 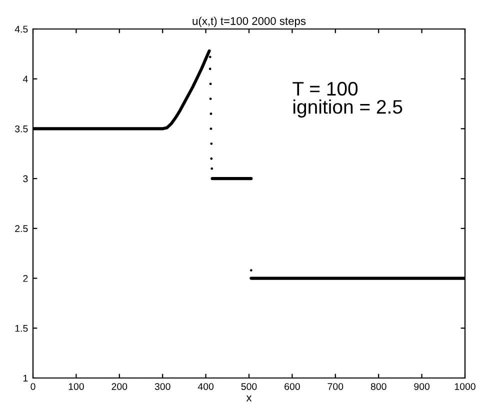 What do you see at coordinates (347, 100) in the screenshot?
I see `annotation: T = 100 ignition = 2.5` at bounding box center [347, 100].